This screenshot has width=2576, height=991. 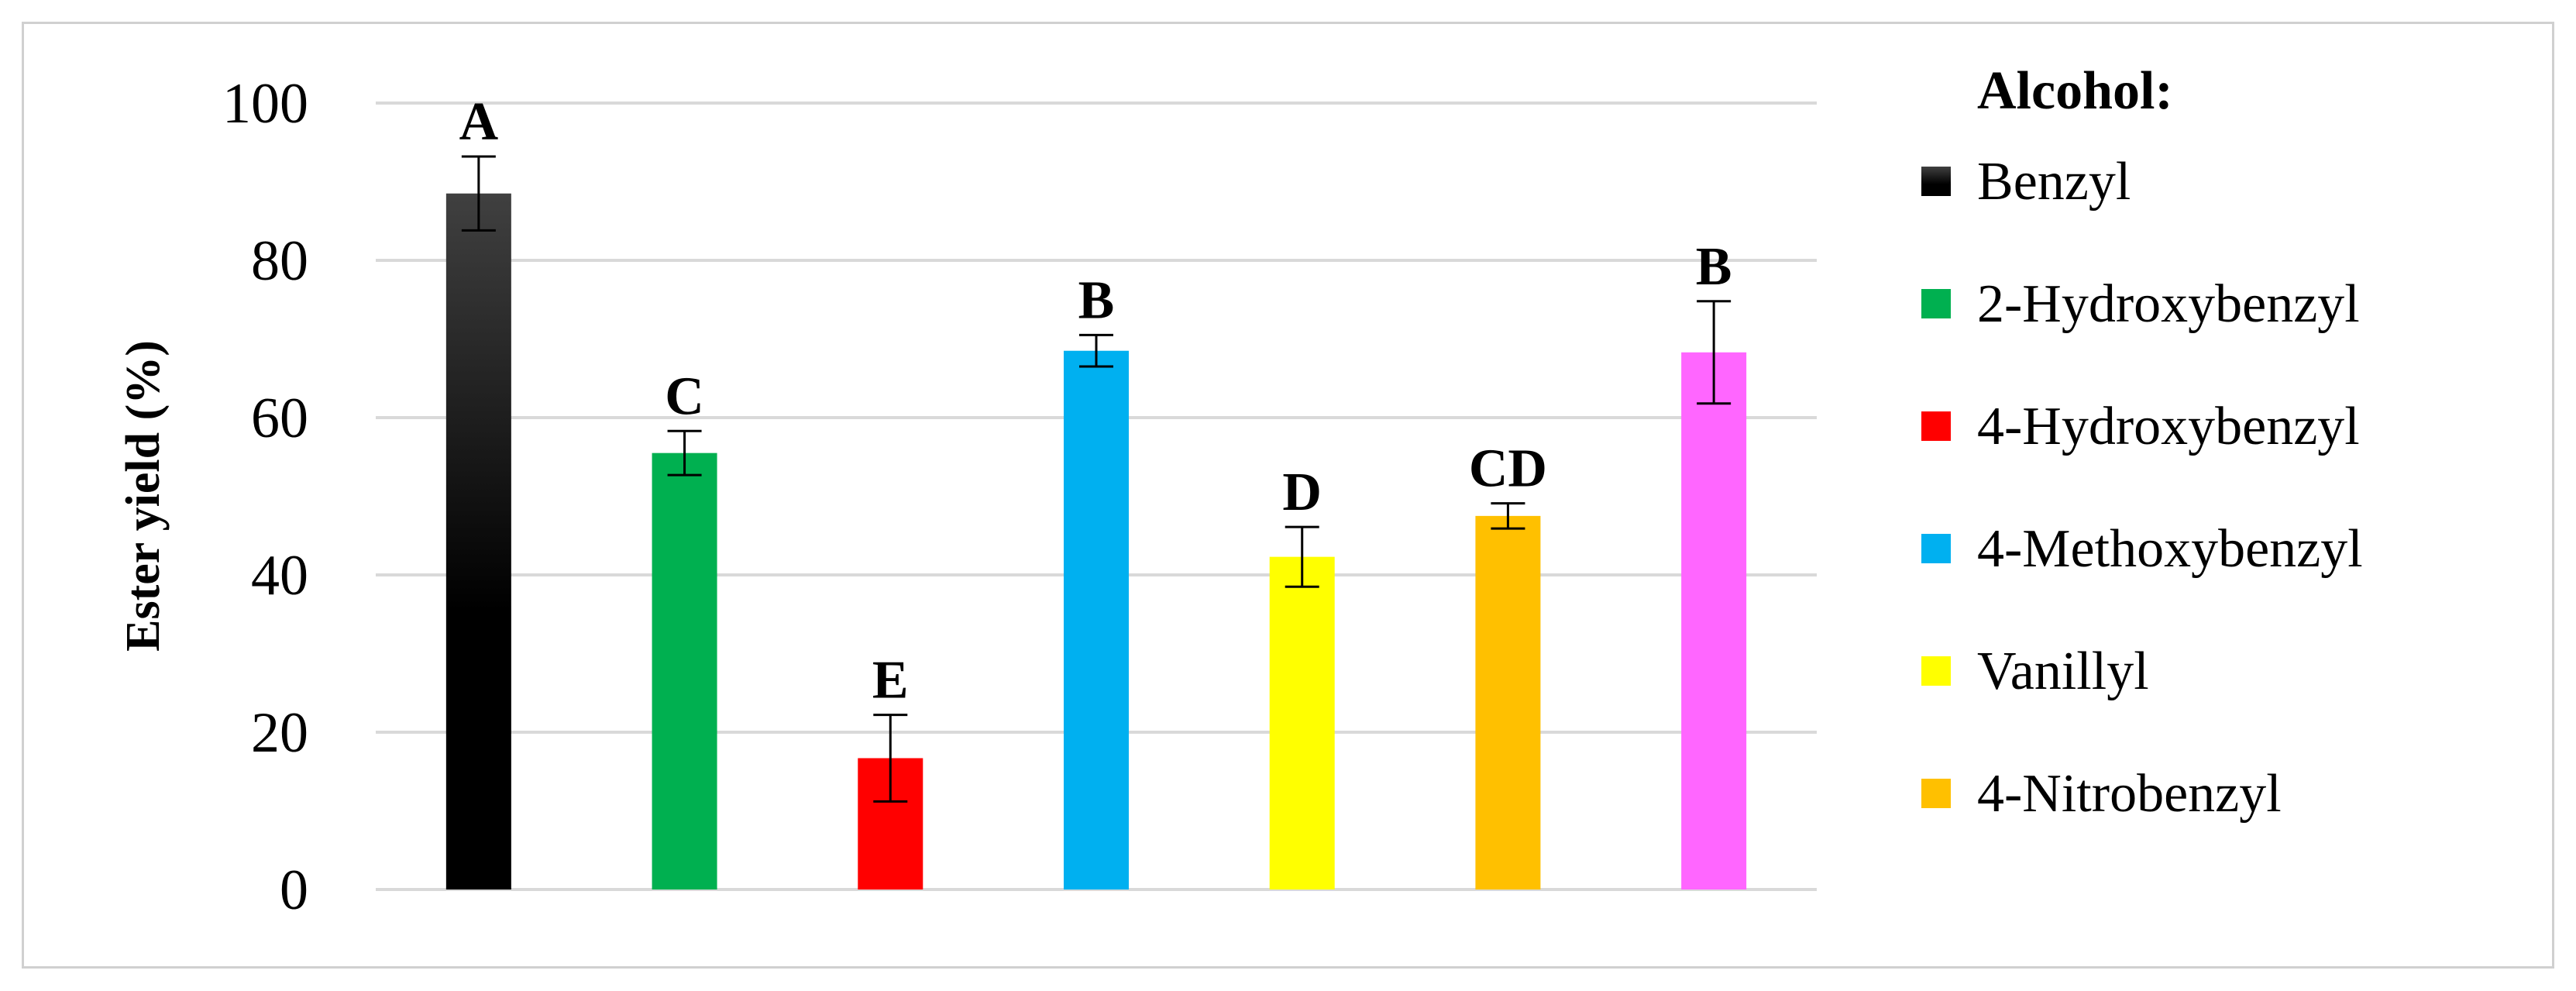 What do you see at coordinates (2168, 304) in the screenshot?
I see `legend-label: 2-Hydroxybenzyl` at bounding box center [2168, 304].